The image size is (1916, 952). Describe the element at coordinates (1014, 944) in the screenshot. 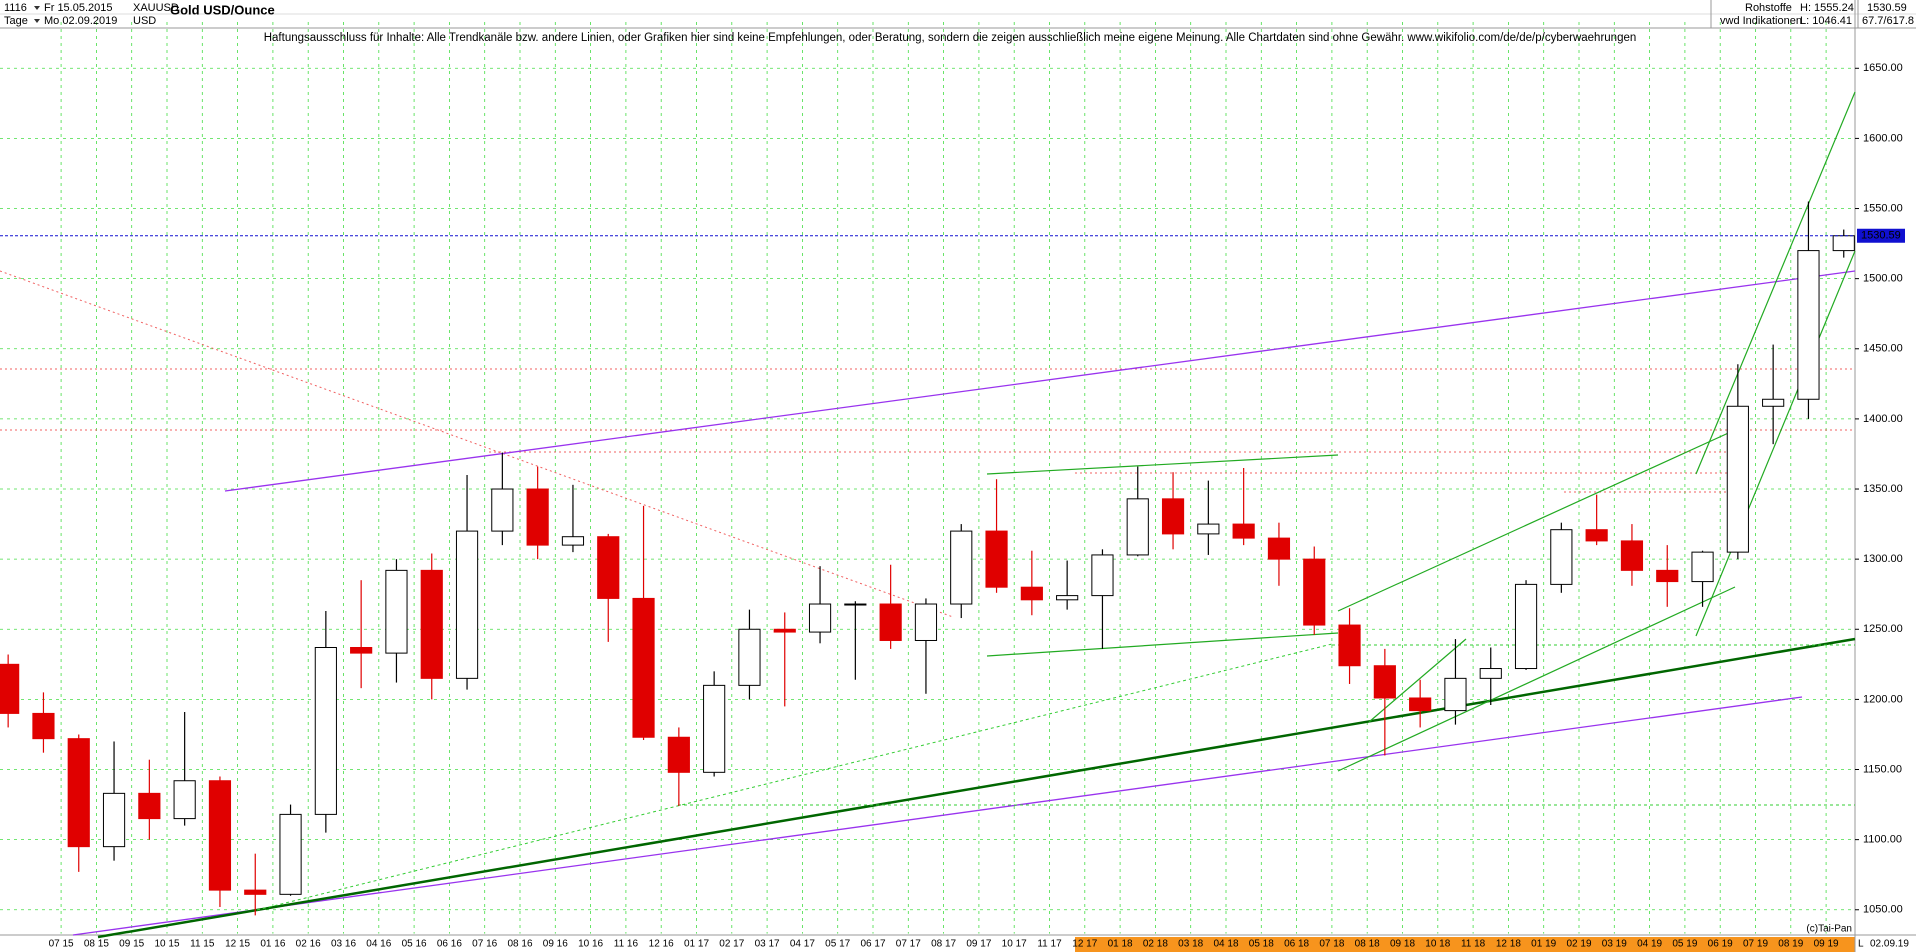

I see `x-tick-label: 10 17` at that location.